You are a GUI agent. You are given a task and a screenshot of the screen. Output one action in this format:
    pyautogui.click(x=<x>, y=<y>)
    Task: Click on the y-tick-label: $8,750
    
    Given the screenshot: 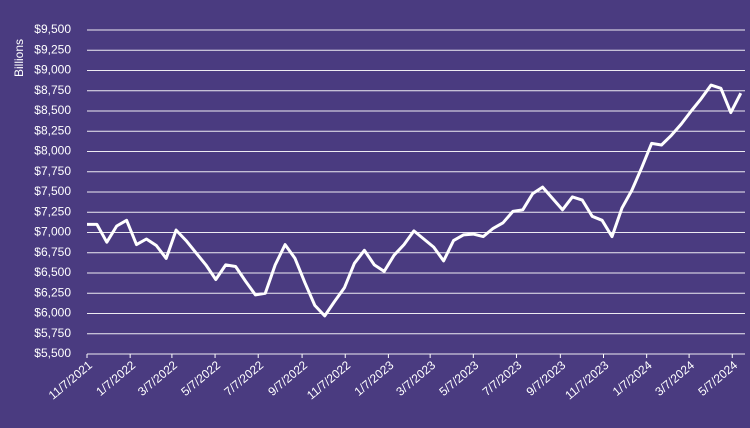 What is the action you would take?
    pyautogui.click(x=52, y=90)
    